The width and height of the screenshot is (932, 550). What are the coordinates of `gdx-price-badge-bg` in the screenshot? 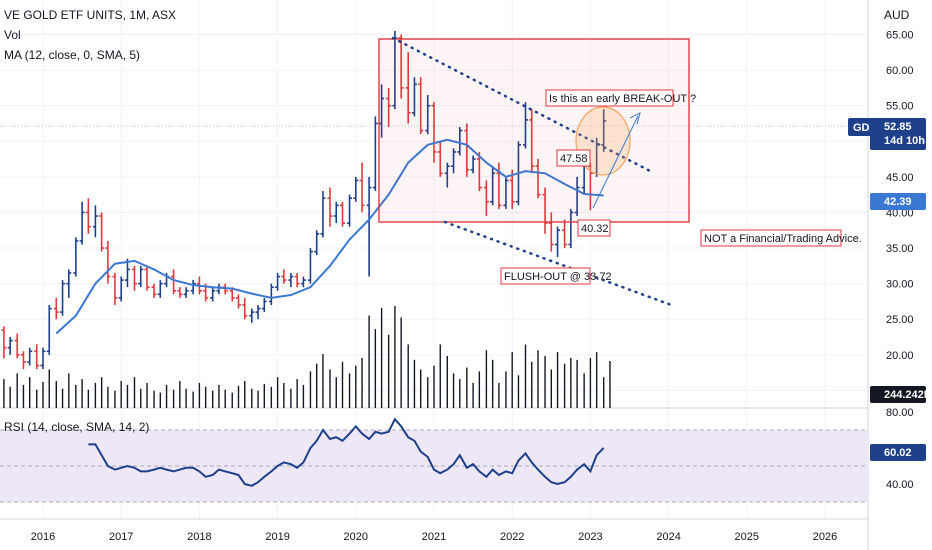 It's located at (898, 134).